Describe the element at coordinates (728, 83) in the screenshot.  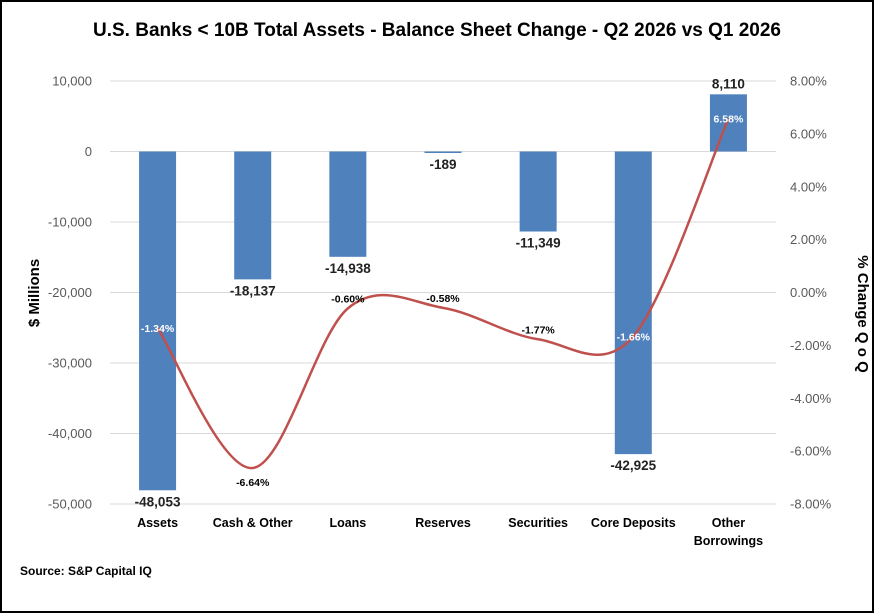
I see `bar-value-label: 8,110` at that location.